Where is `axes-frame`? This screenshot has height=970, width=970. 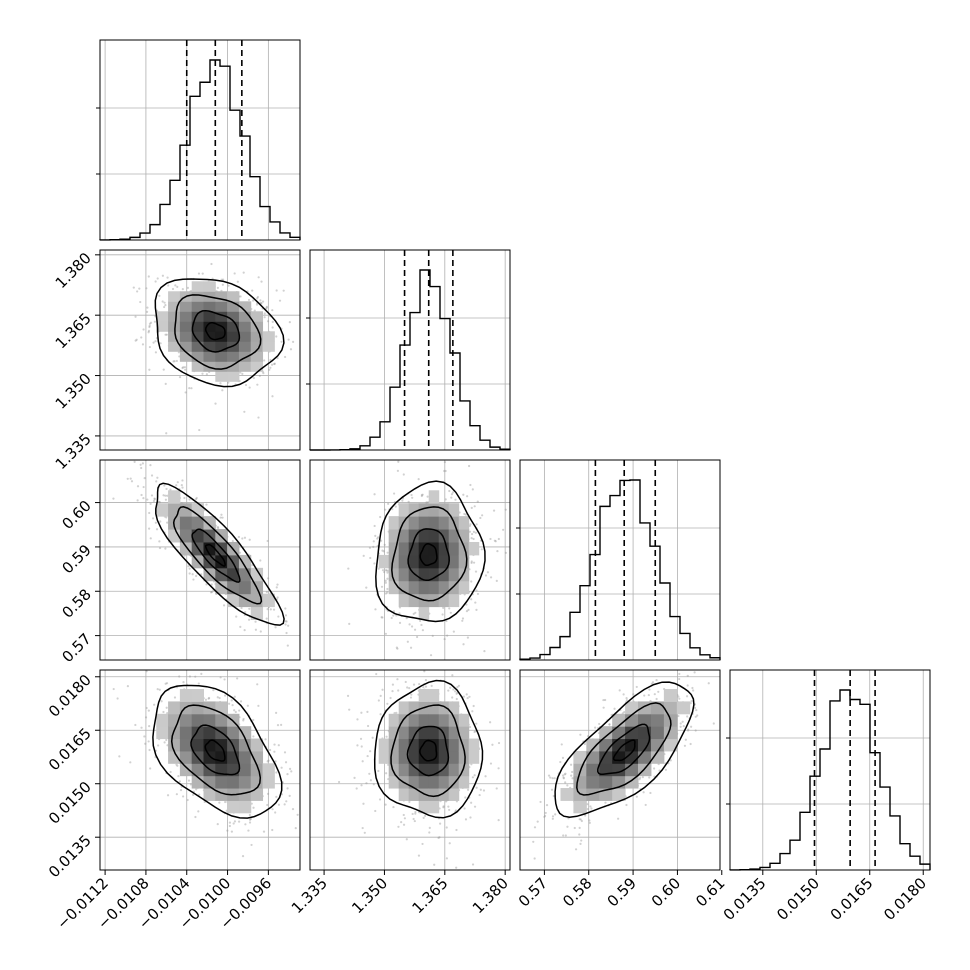 axes-frame is located at coordinates (410, 770).